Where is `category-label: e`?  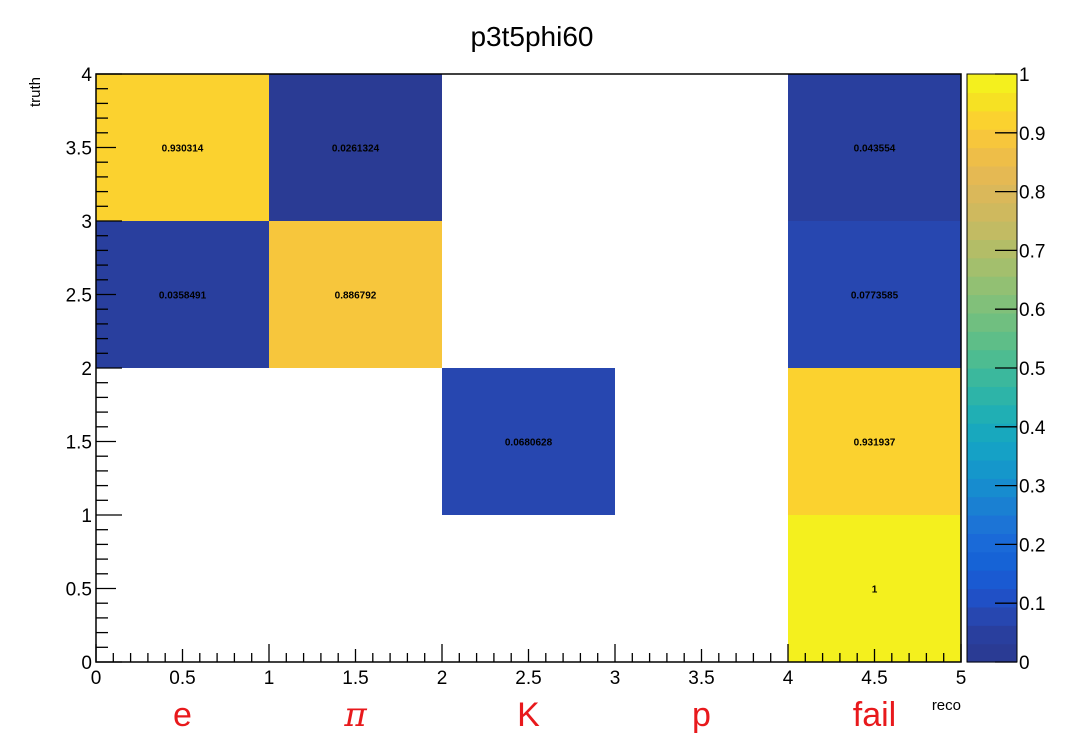
category-label: e is located at coordinates (182, 715).